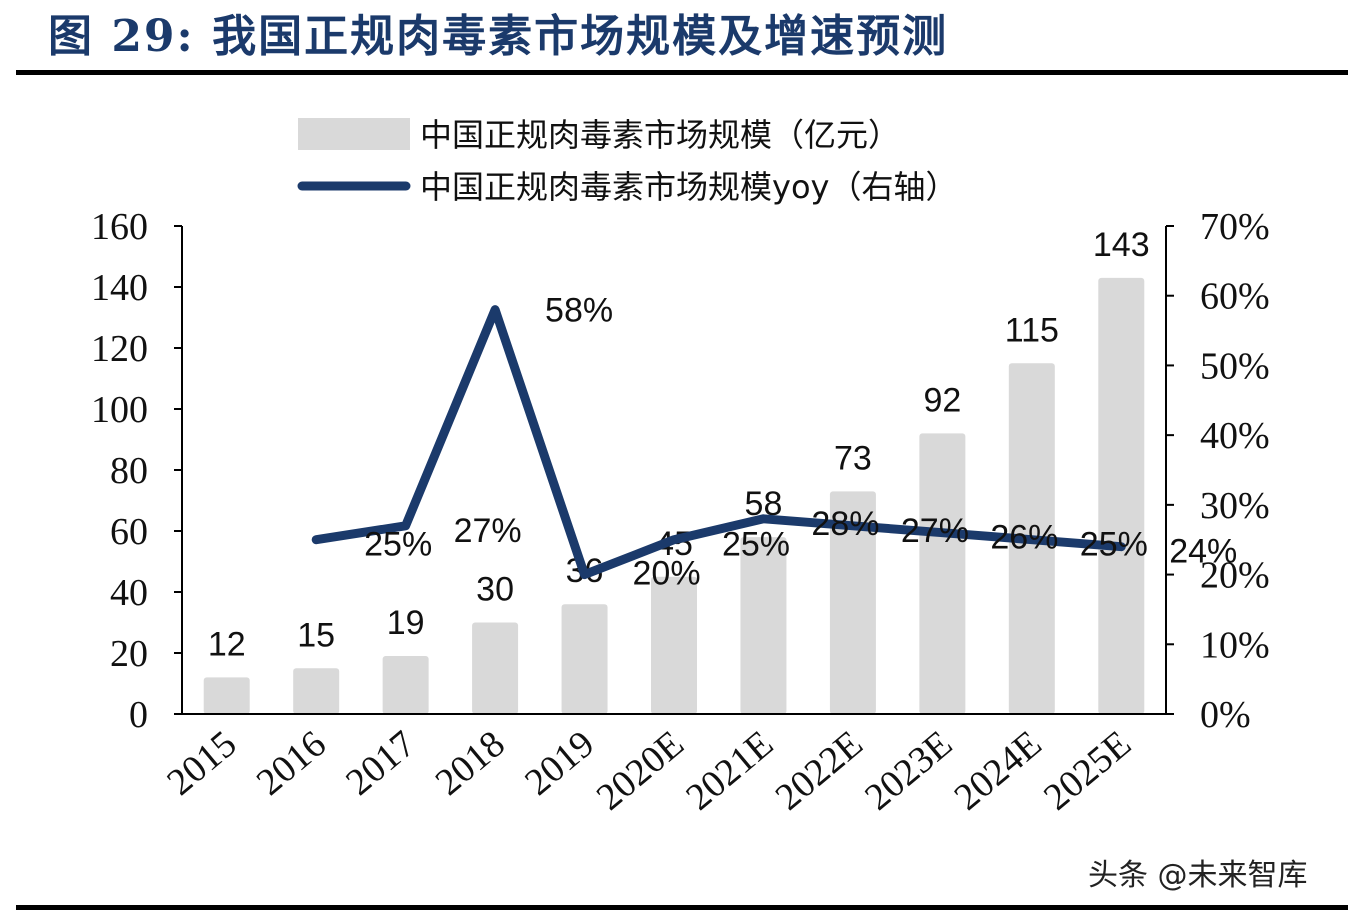 This screenshot has height=916, width=1364. I want to click on bar-value-label: 92, so click(942, 400).